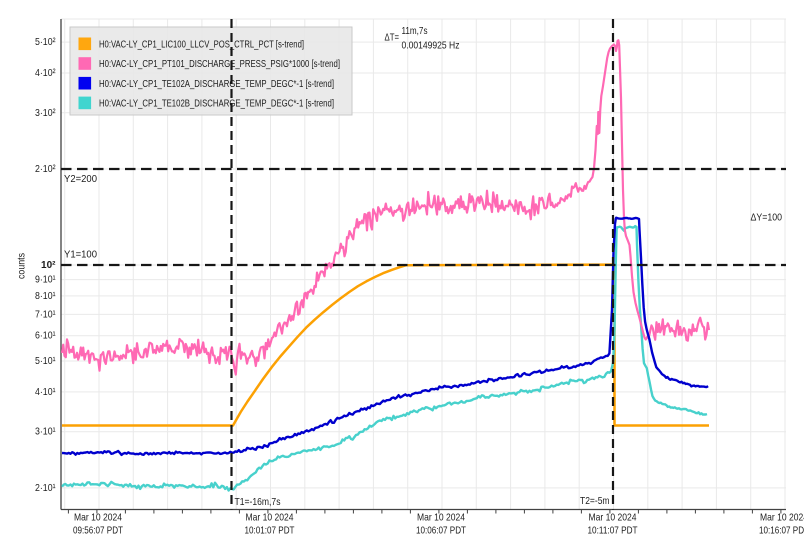 Image resolution: width=804 pixels, height=551 pixels. Describe the element at coordinates (45, 169) in the screenshot. I see `svg-text: 2·10²` at that location.